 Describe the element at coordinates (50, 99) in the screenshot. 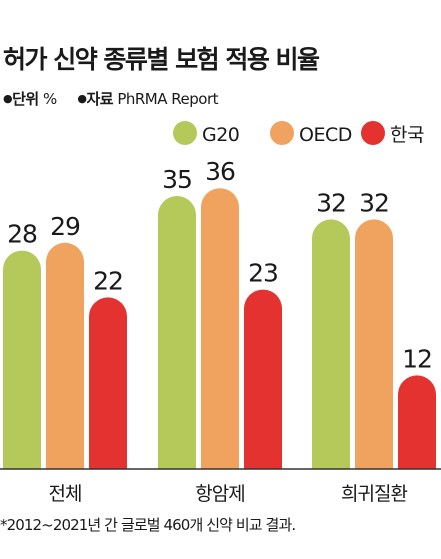

I see `unit-value: %` at that location.